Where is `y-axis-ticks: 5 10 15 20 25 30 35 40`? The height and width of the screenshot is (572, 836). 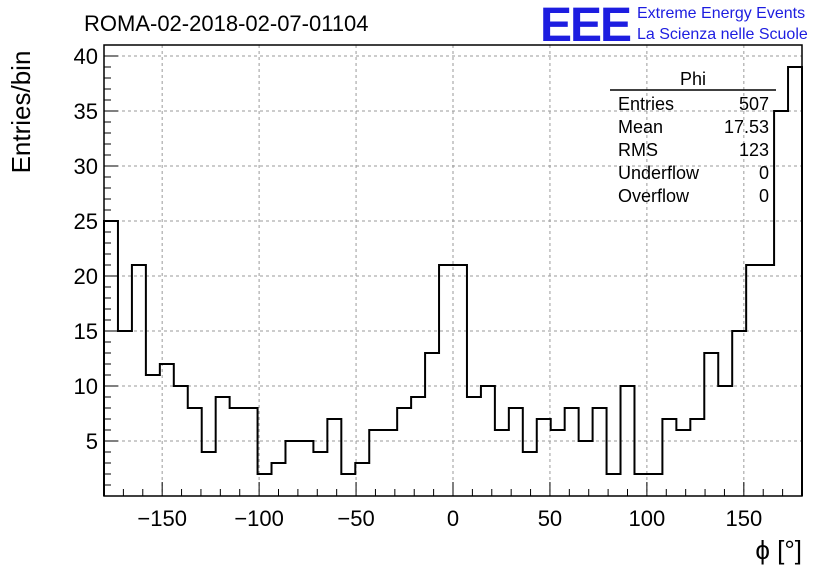
y-axis-ticks: 5 10 15 20 25 30 35 40 is located at coordinates (96, 265).